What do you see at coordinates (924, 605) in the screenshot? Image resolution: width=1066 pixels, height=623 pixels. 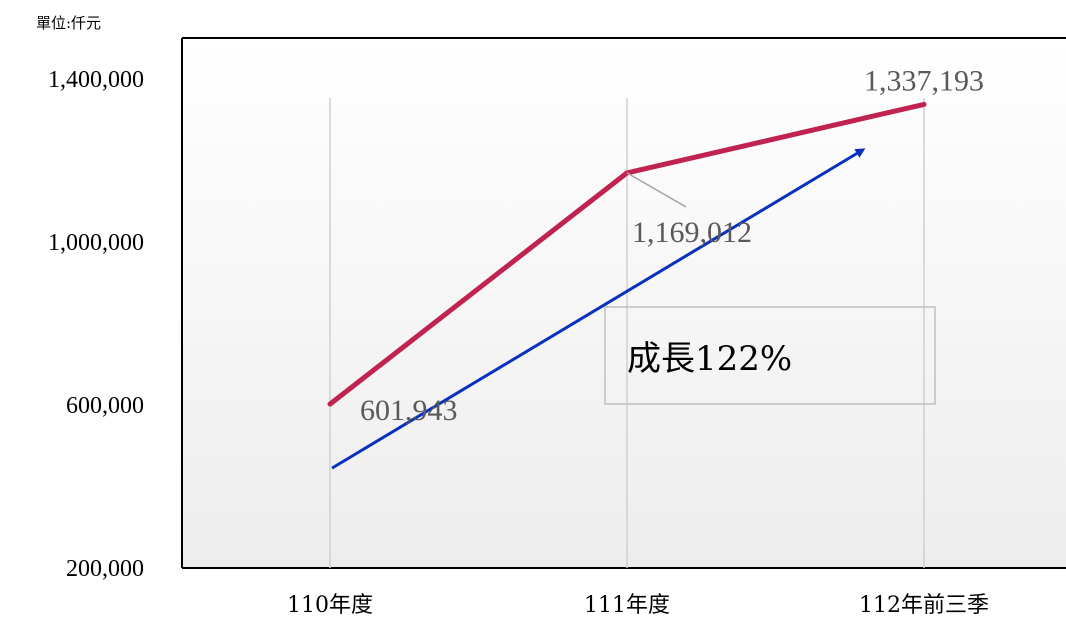 I see `x-tick-label: 112年前三季` at bounding box center [924, 605].